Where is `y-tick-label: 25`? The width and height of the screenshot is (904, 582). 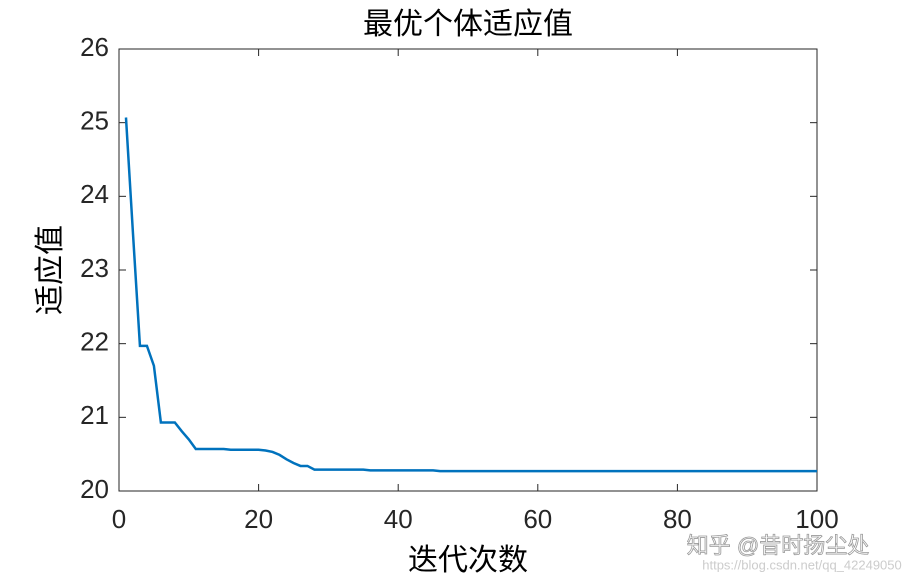
y-tick-label: 25 is located at coordinates (94, 121).